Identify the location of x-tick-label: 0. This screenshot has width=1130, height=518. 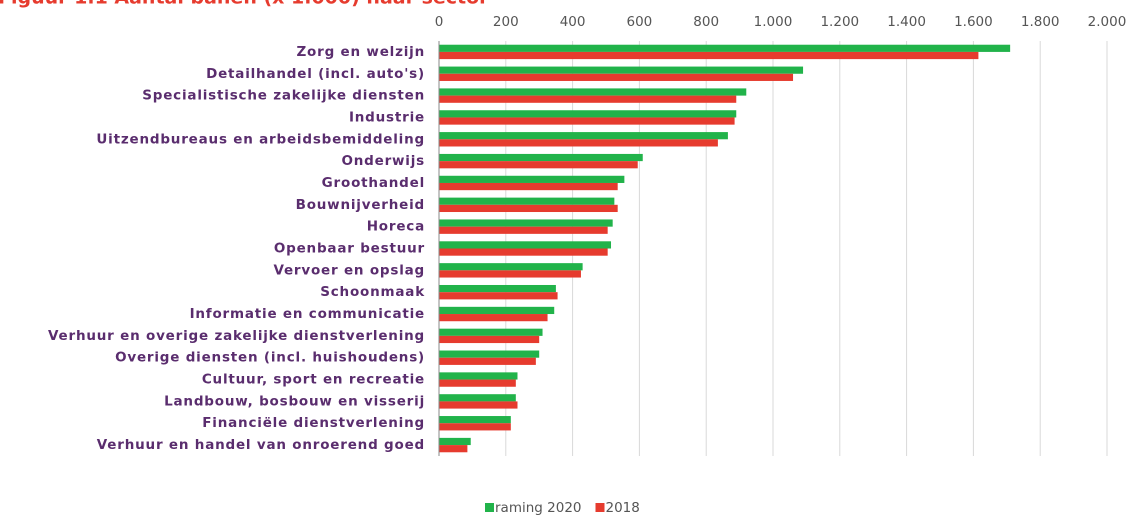
(439, 22).